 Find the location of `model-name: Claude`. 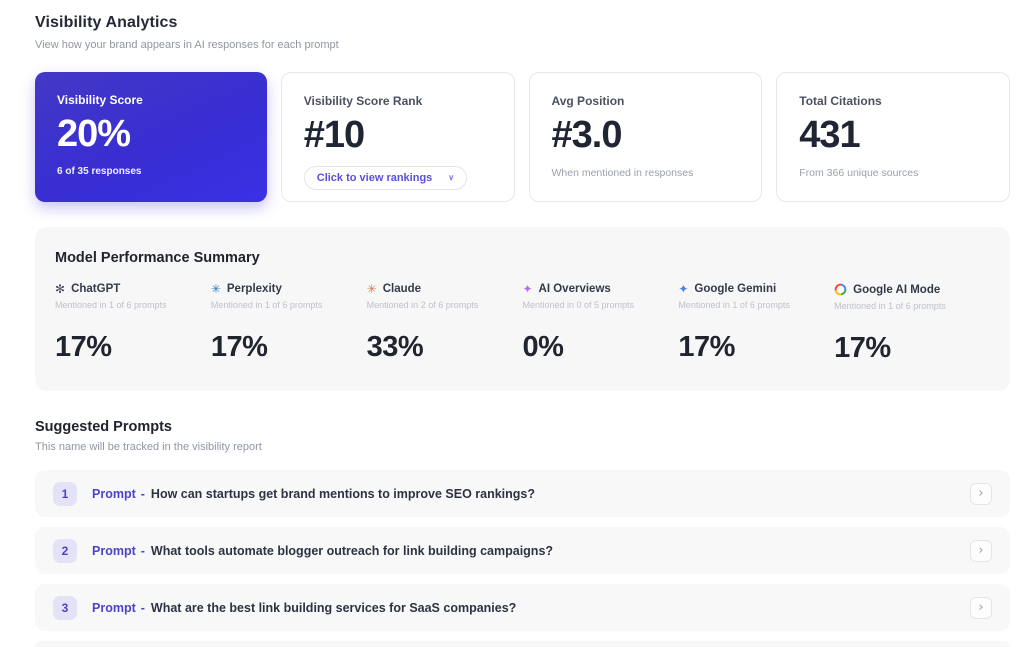

model-name: Claude is located at coordinates (402, 289).